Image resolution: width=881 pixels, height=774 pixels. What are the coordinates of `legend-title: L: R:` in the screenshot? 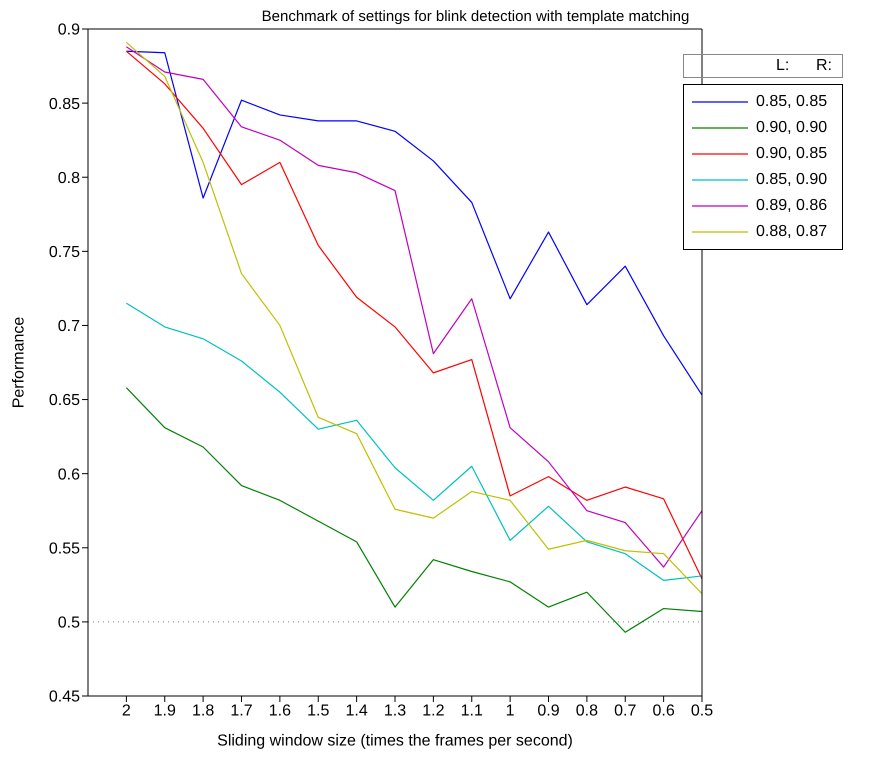 It's located at (763, 66).